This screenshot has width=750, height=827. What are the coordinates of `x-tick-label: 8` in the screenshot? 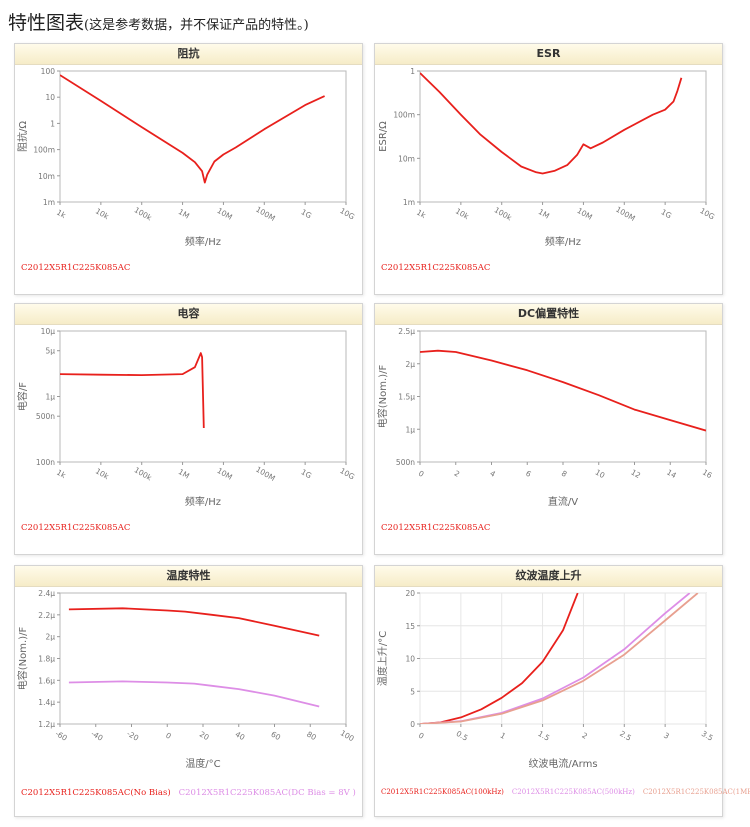 It's located at (564, 474).